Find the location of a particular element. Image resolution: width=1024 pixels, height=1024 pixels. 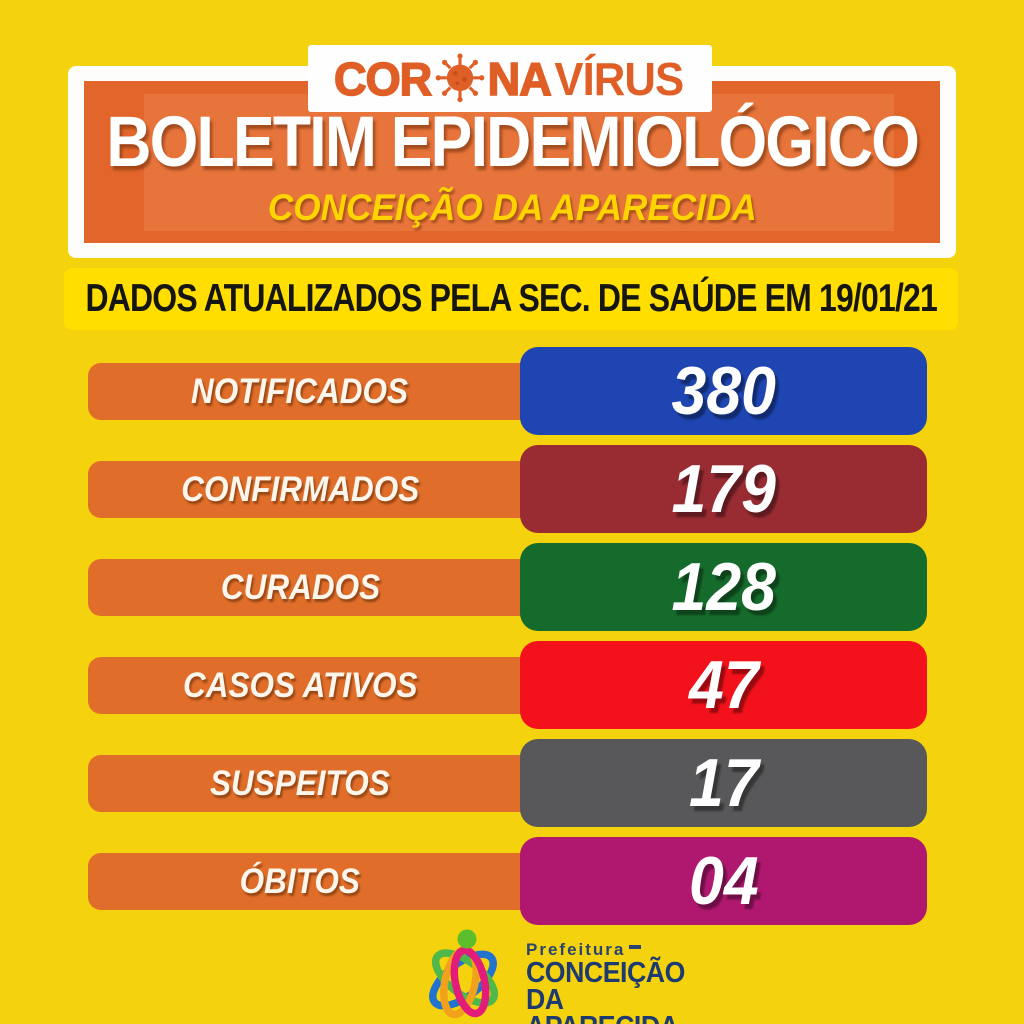

stat-label: CURADOS is located at coordinates (300, 587).